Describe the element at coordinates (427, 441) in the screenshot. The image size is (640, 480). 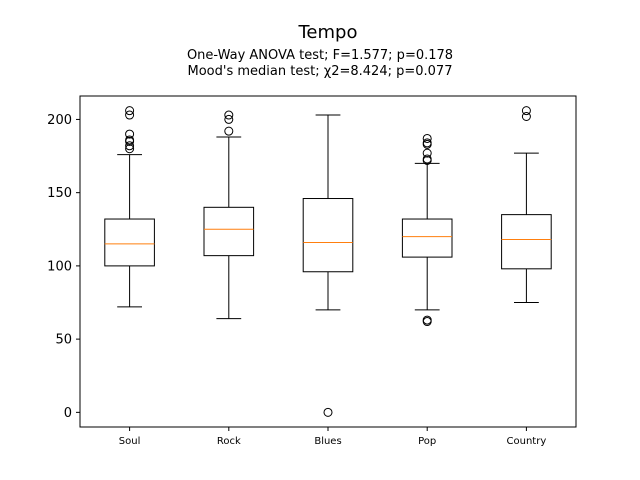
I see `x-tick-label: Pop` at that location.